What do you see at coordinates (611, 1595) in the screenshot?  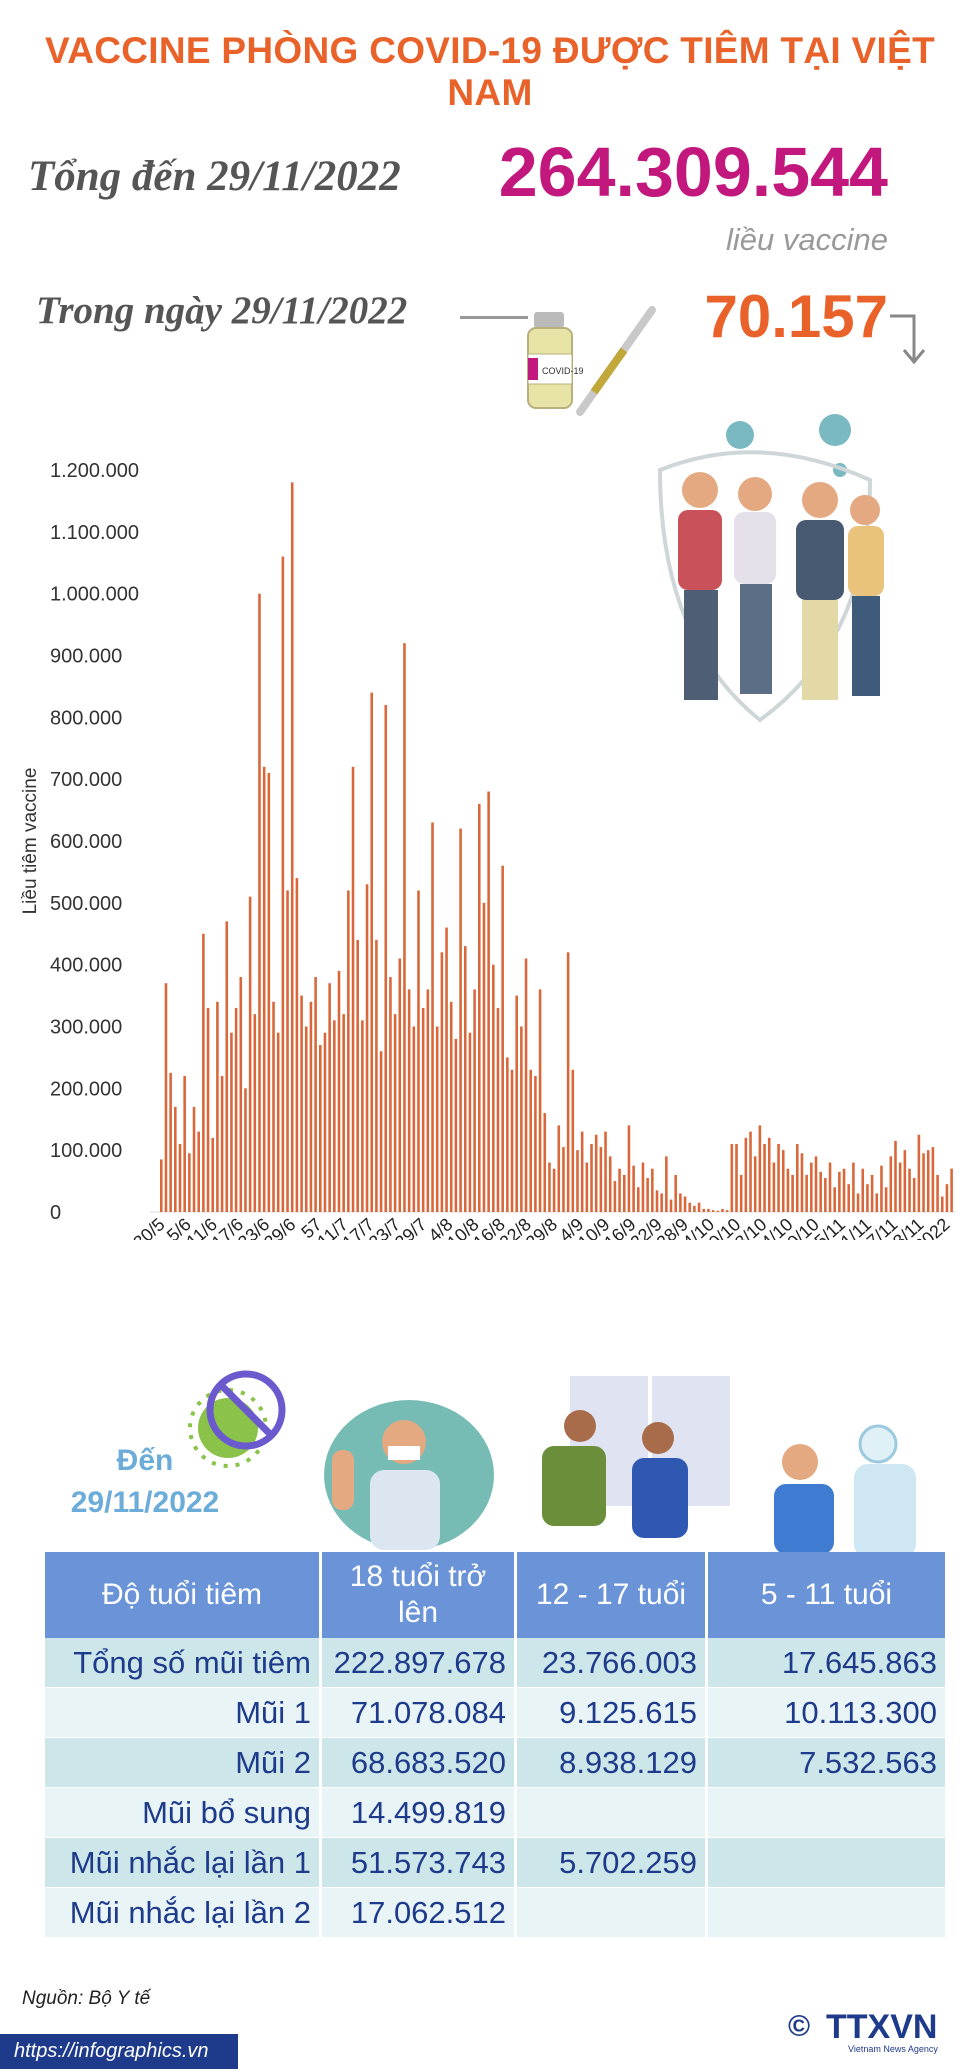 I see `column-header: 12 - 17 tuổi` at bounding box center [611, 1595].